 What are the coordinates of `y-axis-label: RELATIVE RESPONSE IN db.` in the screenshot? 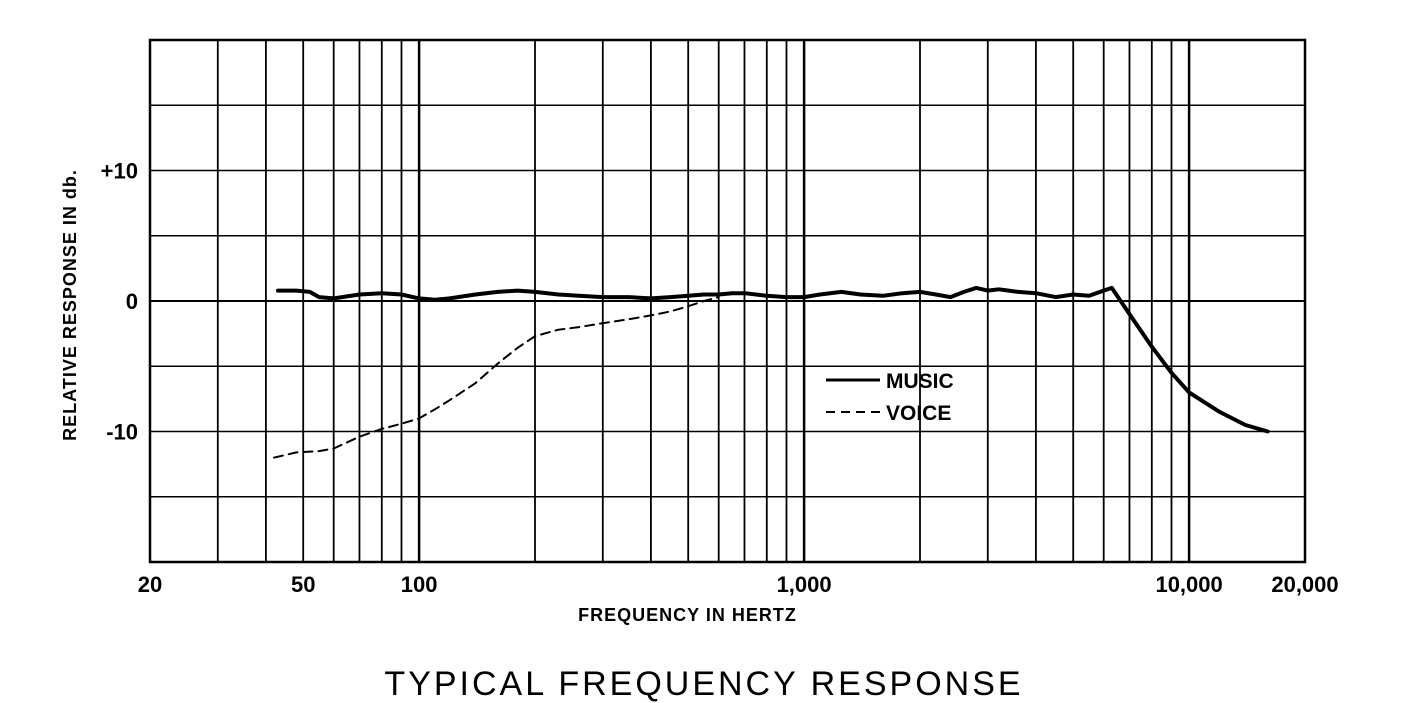 It's located at (70, 305).